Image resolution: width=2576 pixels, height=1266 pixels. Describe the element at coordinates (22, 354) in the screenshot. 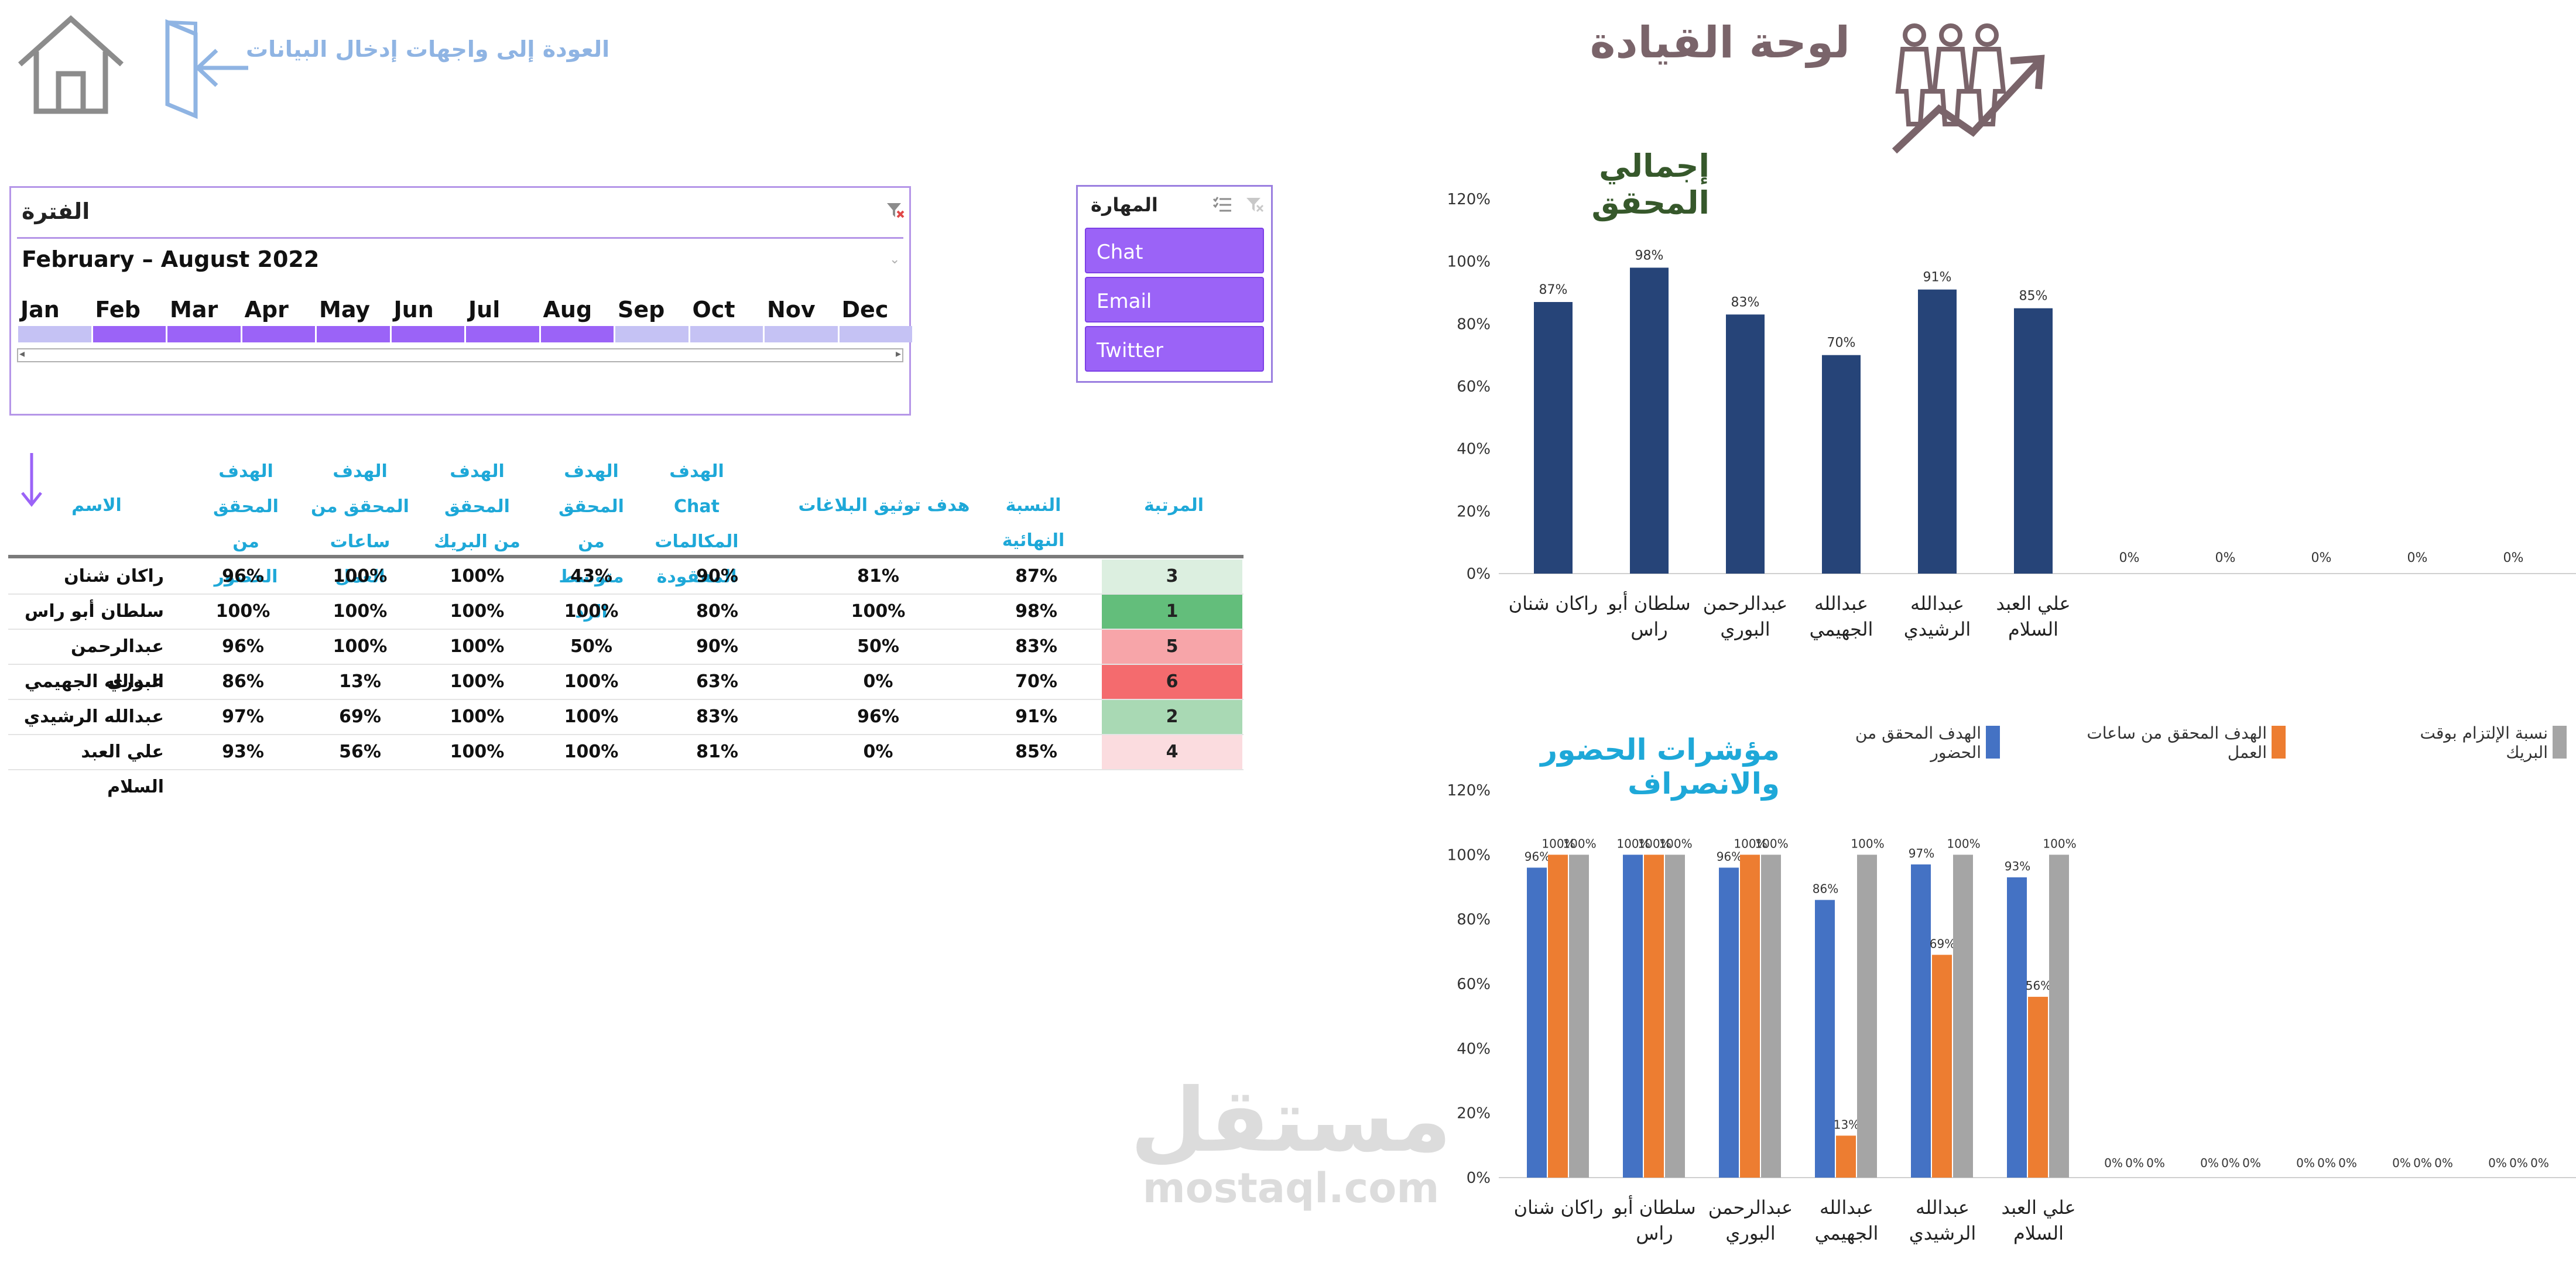

I see `scroll-left-icon: ◂` at that location.